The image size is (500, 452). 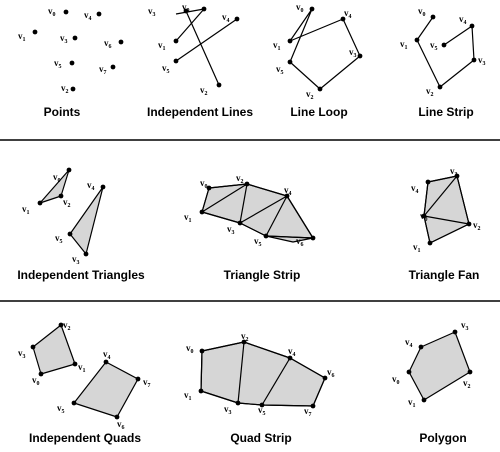 What do you see at coordinates (62, 112) in the screenshot?
I see `title-points: Points` at bounding box center [62, 112].